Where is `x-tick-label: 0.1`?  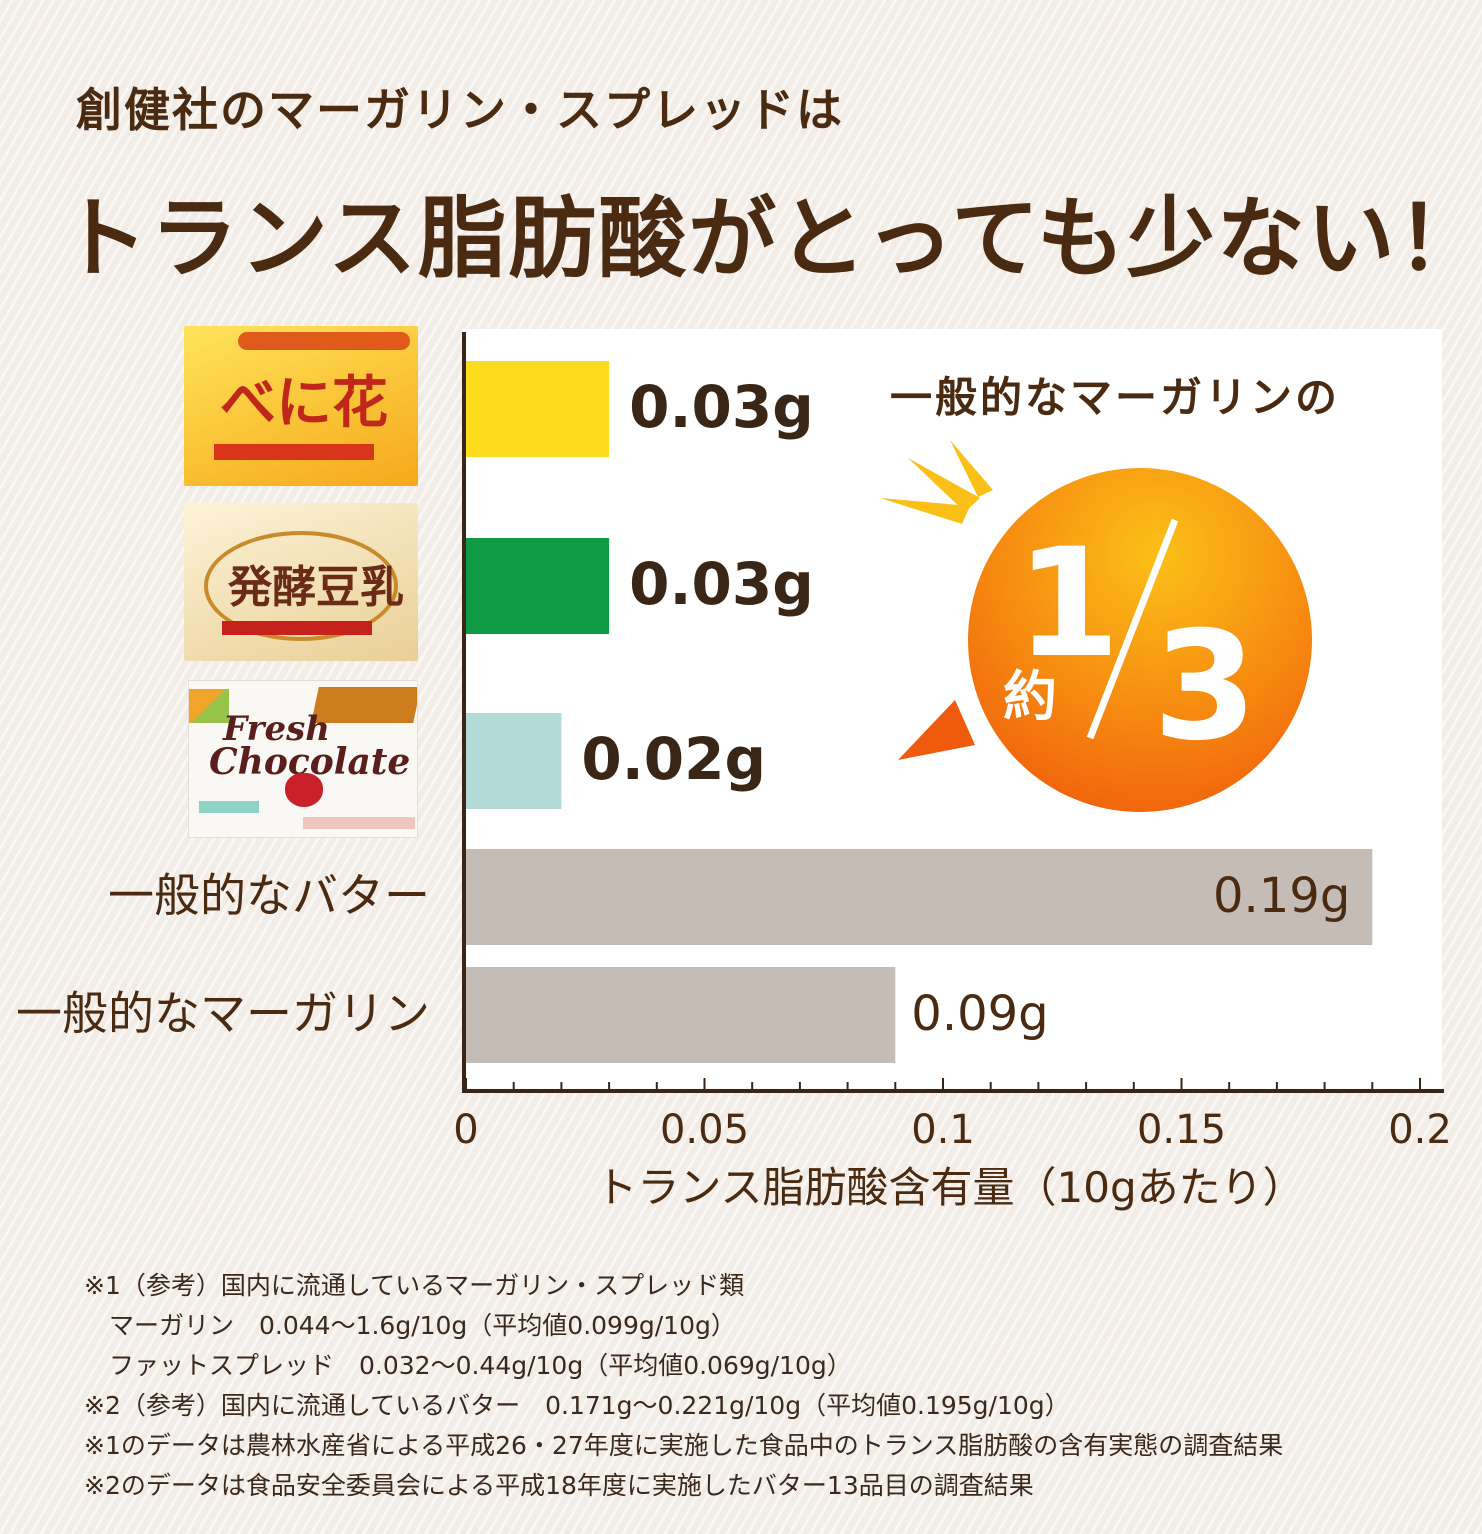
x-tick-label: 0.1 is located at coordinates (943, 1130).